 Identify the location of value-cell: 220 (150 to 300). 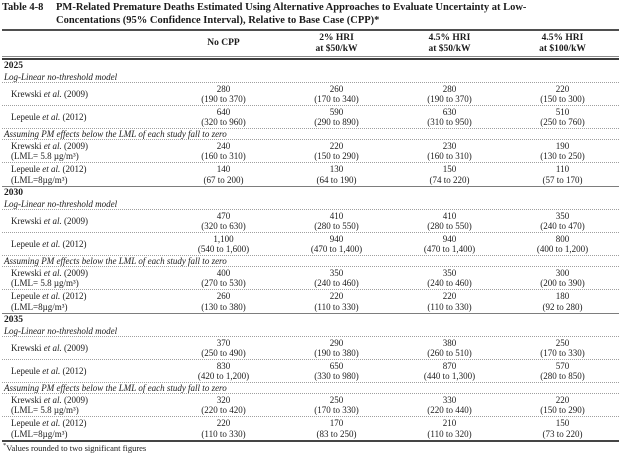
(562, 93).